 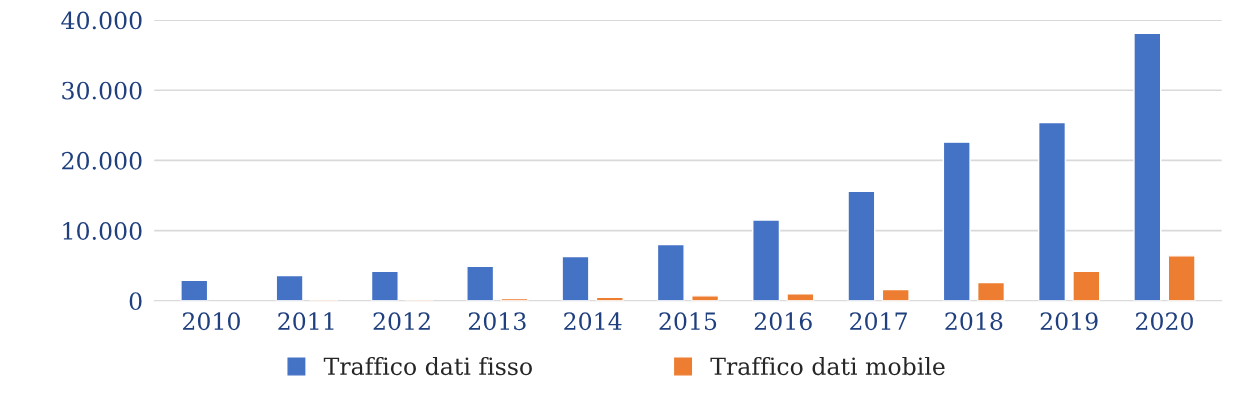 I want to click on y-tick-label: 30.000, so click(x=102, y=90).